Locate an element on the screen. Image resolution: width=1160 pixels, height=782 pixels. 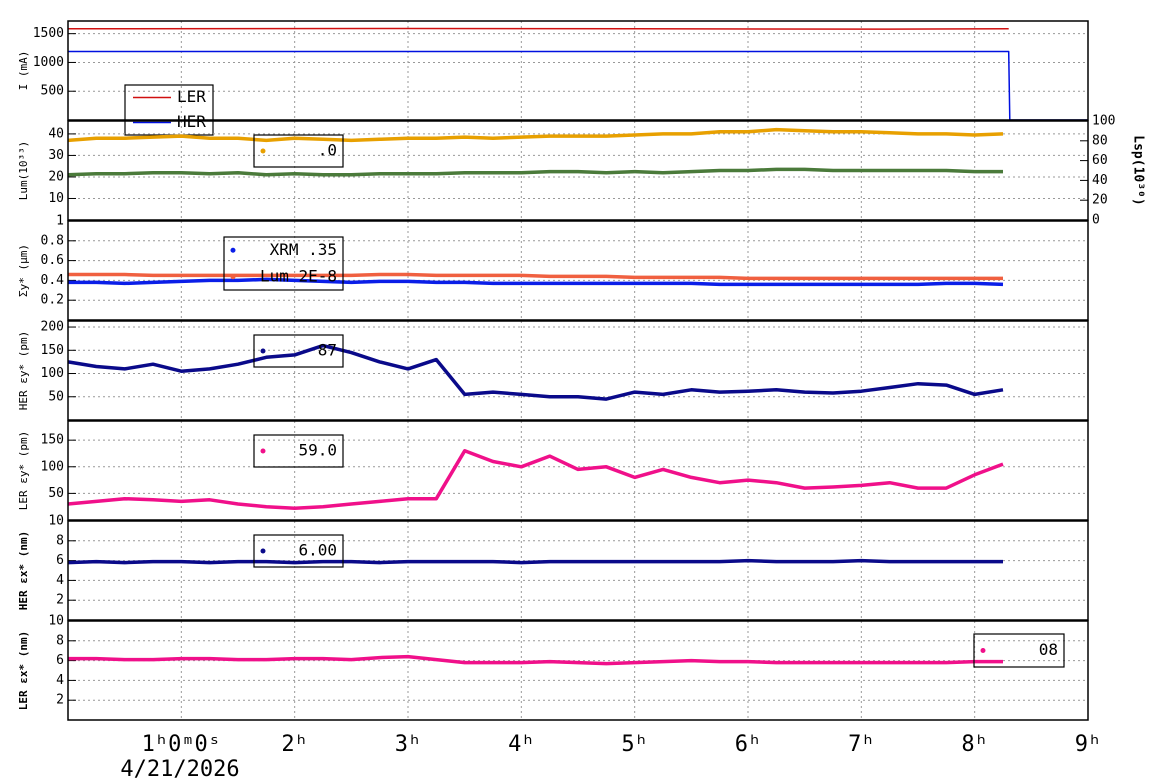
legend-label: Lum 2E-8 is located at coordinates (298, 275).